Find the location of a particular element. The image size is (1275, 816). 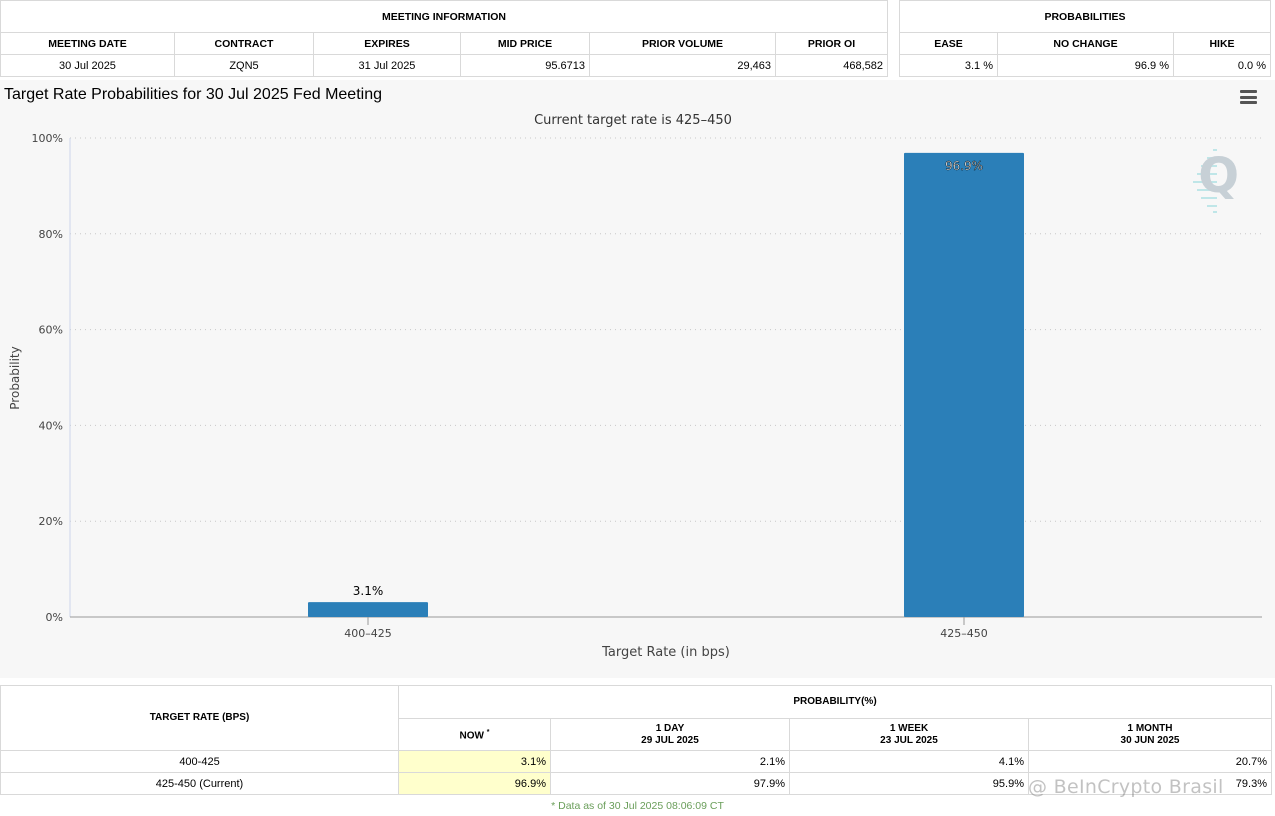

chart-subtitle: Current target rate is 425–450 is located at coordinates (633, 120).